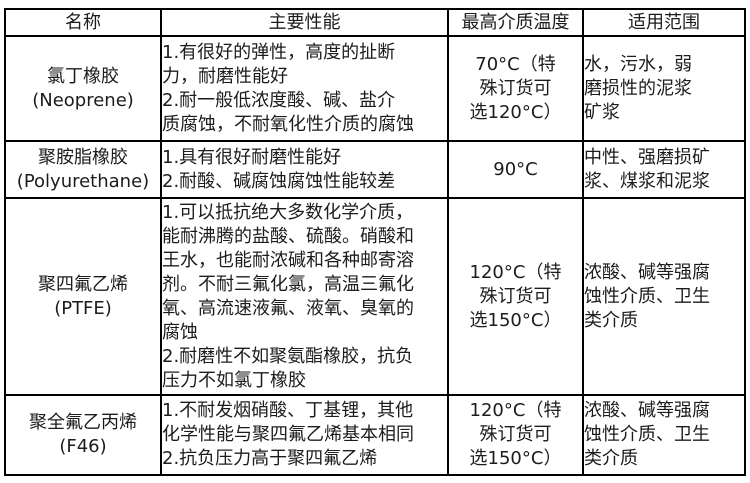  I want to click on material-name-cell: 氯丁橡胶 (Neoprene), so click(83, 88).